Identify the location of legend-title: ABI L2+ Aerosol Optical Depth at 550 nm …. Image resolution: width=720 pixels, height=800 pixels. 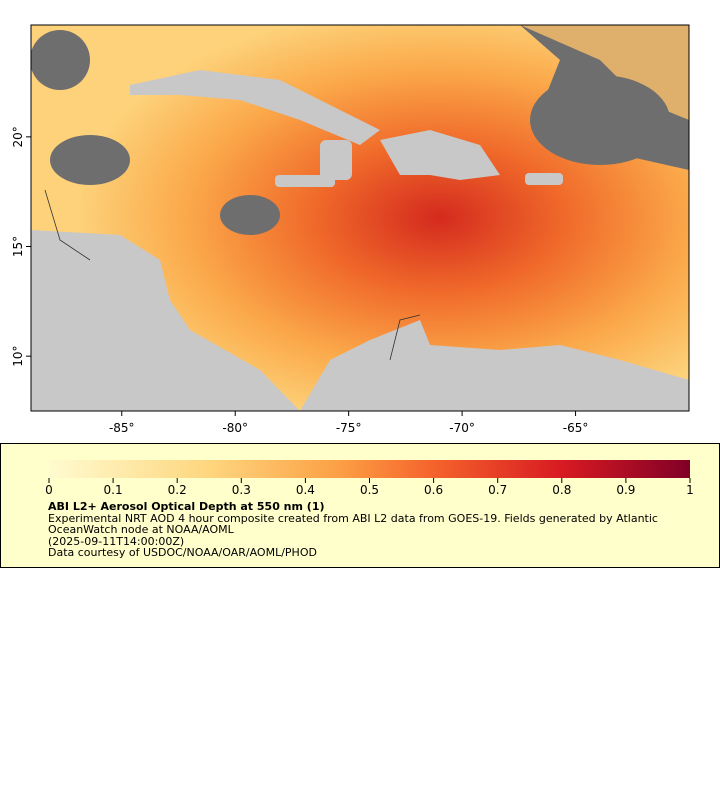
(186, 506).